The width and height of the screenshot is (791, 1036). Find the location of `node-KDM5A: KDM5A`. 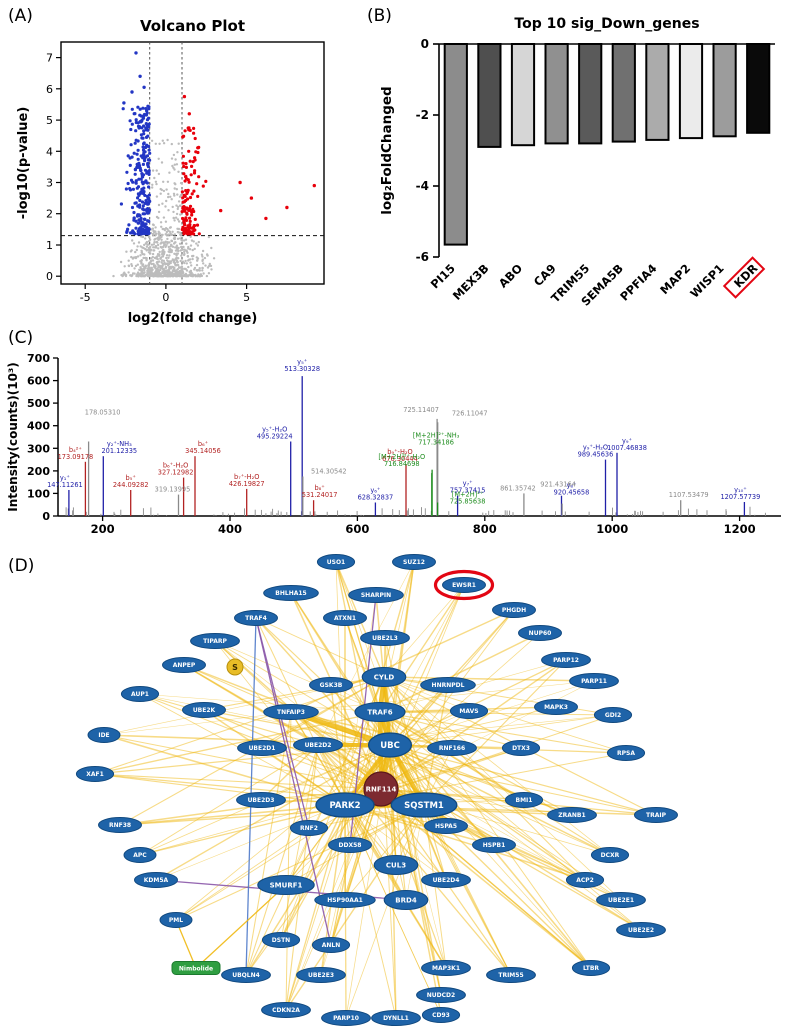

node-KDM5A: KDM5A is located at coordinates (156, 880).